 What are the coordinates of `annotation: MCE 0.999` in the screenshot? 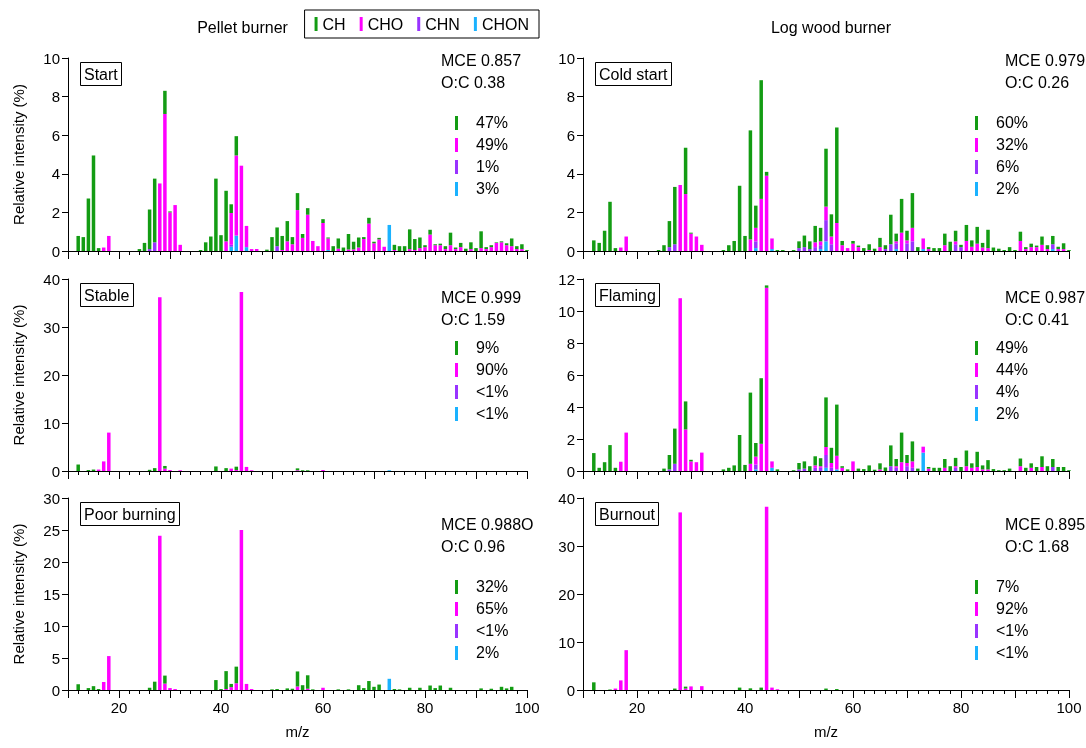 It's located at (481, 297).